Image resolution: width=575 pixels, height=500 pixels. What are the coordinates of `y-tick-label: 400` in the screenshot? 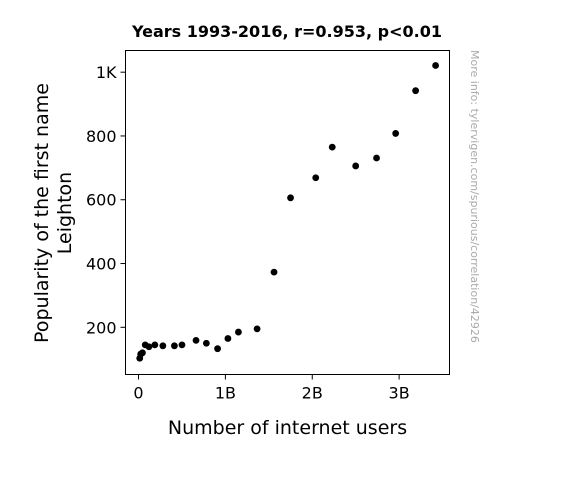 It's located at (101, 264).